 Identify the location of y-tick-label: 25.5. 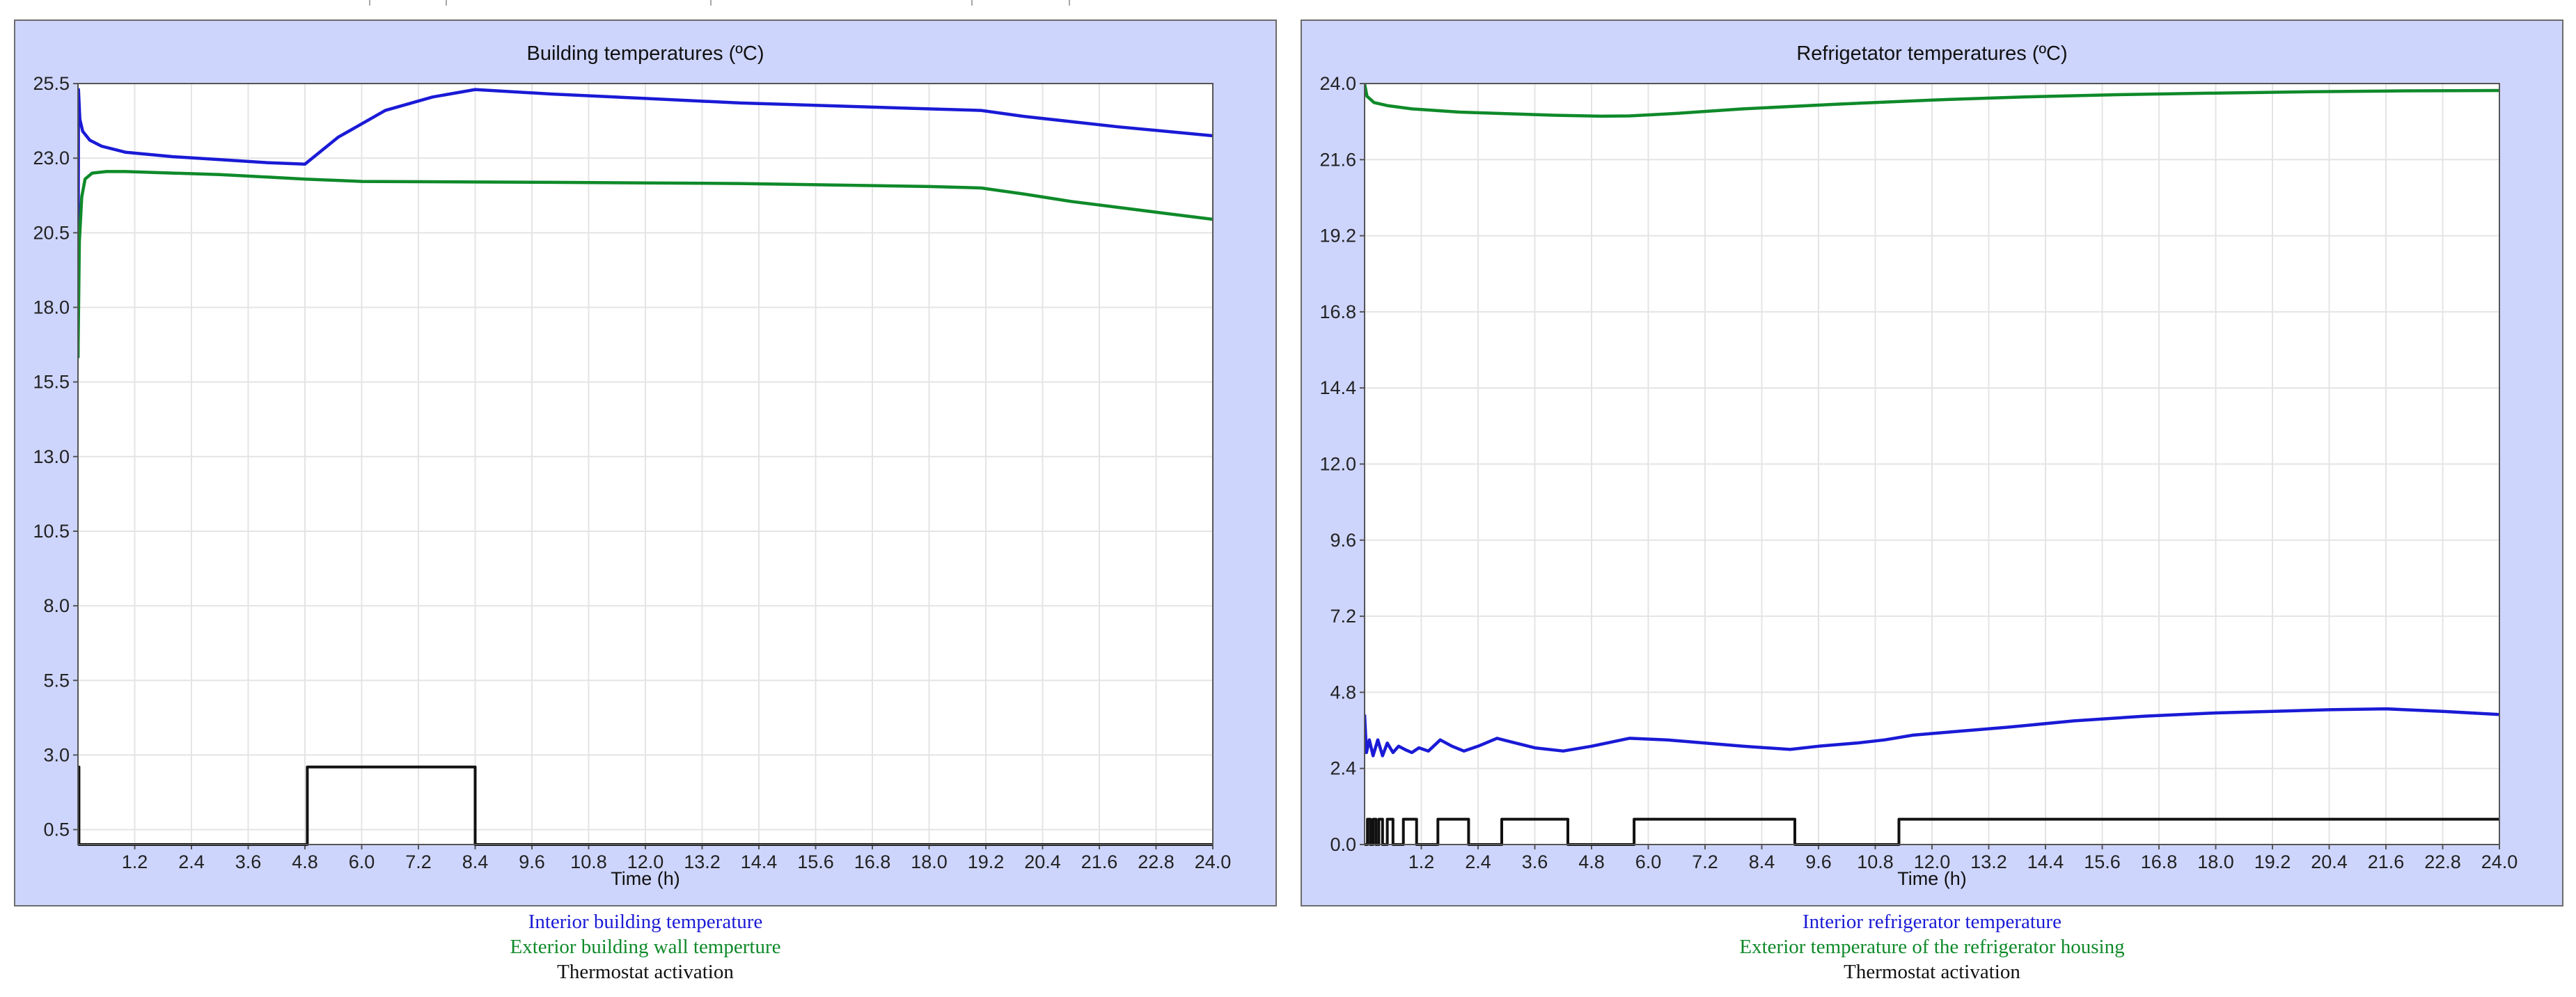
(51, 83).